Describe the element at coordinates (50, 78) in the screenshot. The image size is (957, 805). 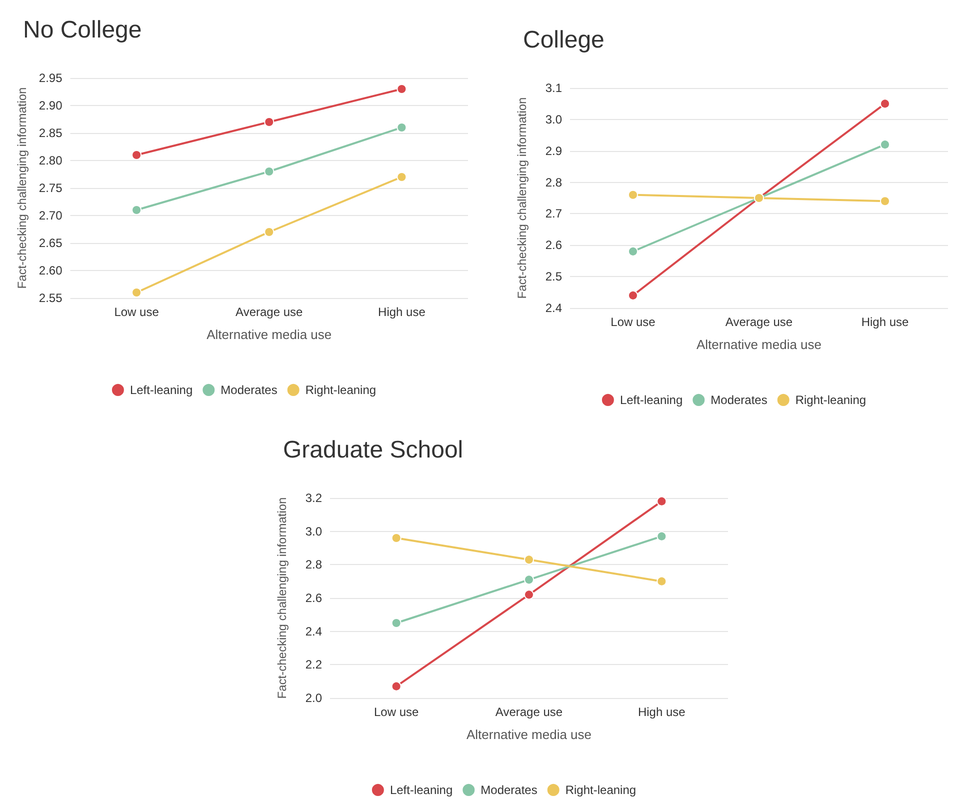
I see `y-tick-label: 2.95` at that location.